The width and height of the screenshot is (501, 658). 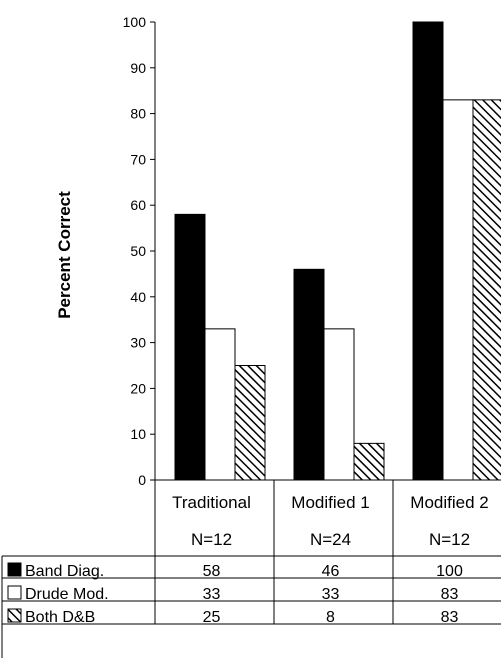 What do you see at coordinates (211, 502) in the screenshot?
I see `category-label: Traditional` at bounding box center [211, 502].